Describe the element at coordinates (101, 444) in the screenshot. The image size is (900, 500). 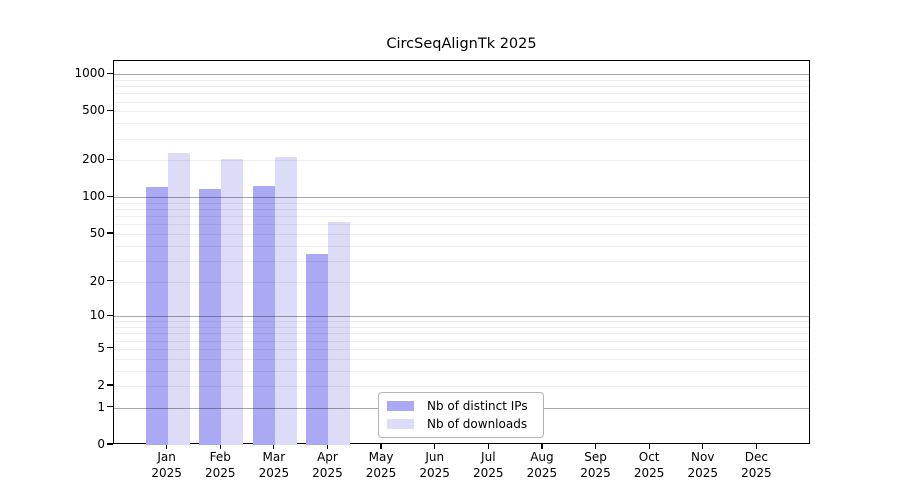
I see `y-tick-label: 0` at that location.